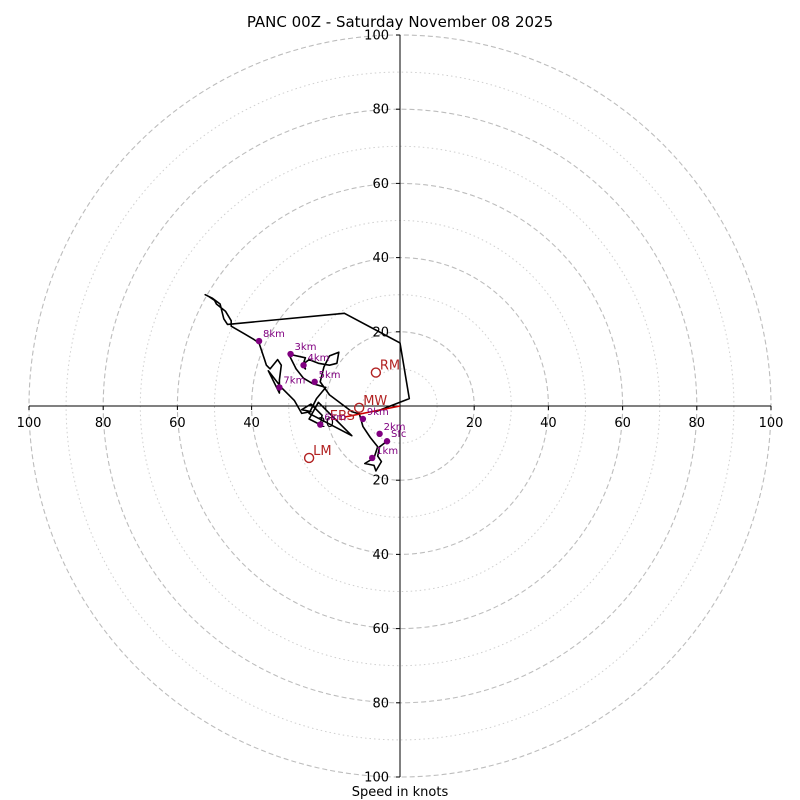 The height and width of the screenshot is (800, 800). I want to click on storm-motion-label: LM, so click(322, 451).